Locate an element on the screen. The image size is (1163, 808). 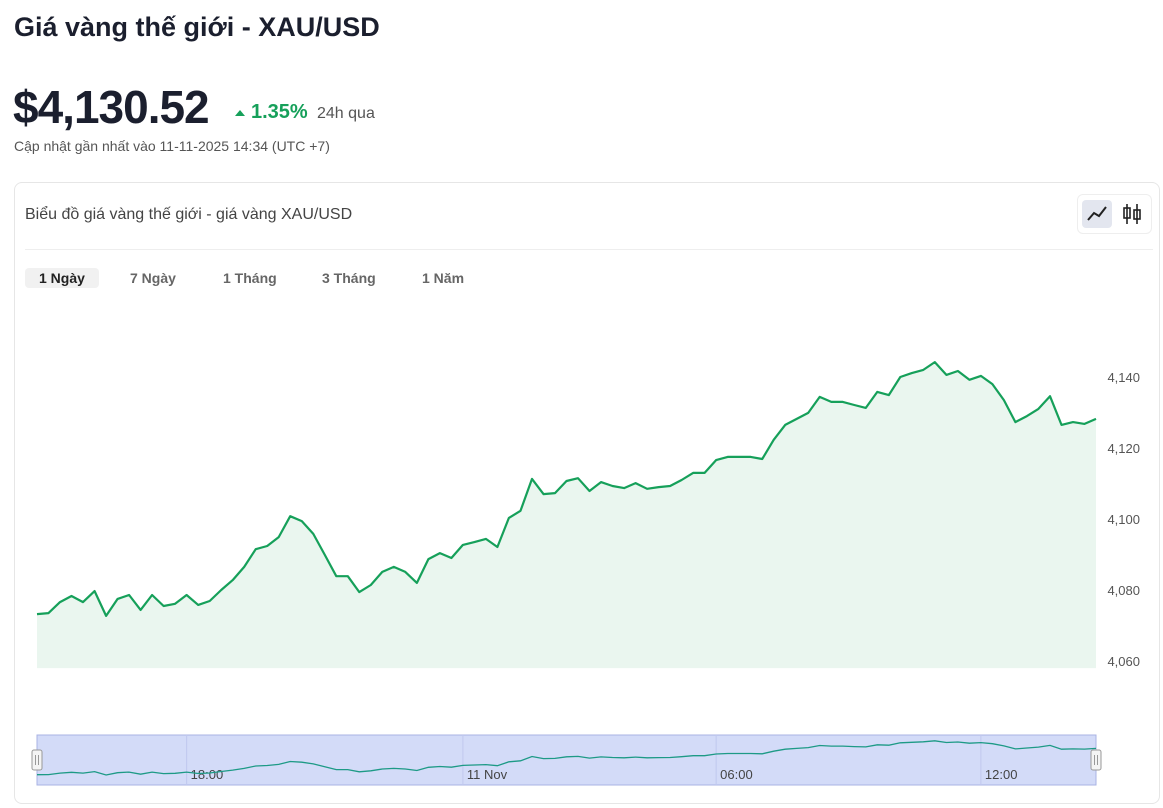
y-tick-label: 4,140 is located at coordinates (1123, 377).